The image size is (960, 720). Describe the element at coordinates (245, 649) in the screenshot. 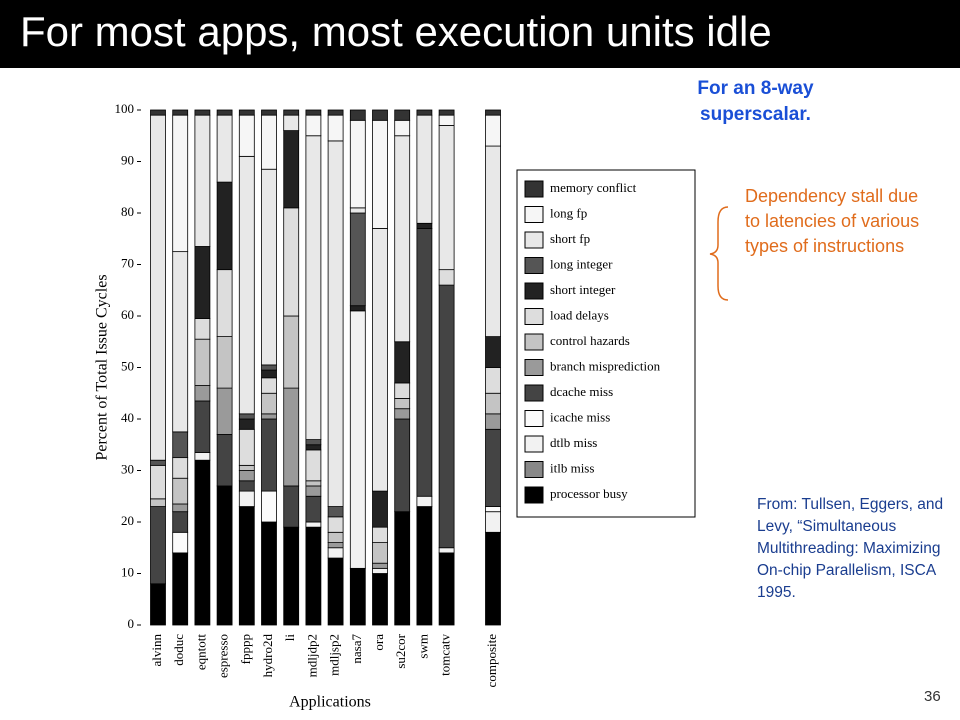

I see `x-tick-label: fpppp` at that location.